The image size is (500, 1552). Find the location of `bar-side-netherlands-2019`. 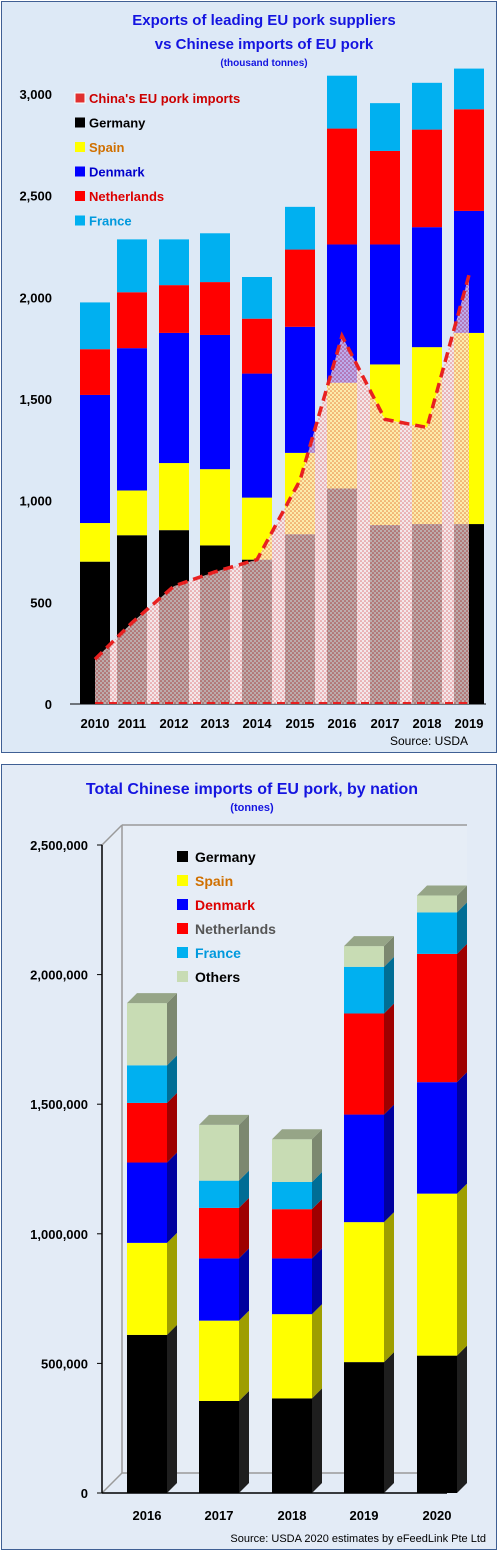

bar-side-netherlands-2019 is located at coordinates (389, 1059).